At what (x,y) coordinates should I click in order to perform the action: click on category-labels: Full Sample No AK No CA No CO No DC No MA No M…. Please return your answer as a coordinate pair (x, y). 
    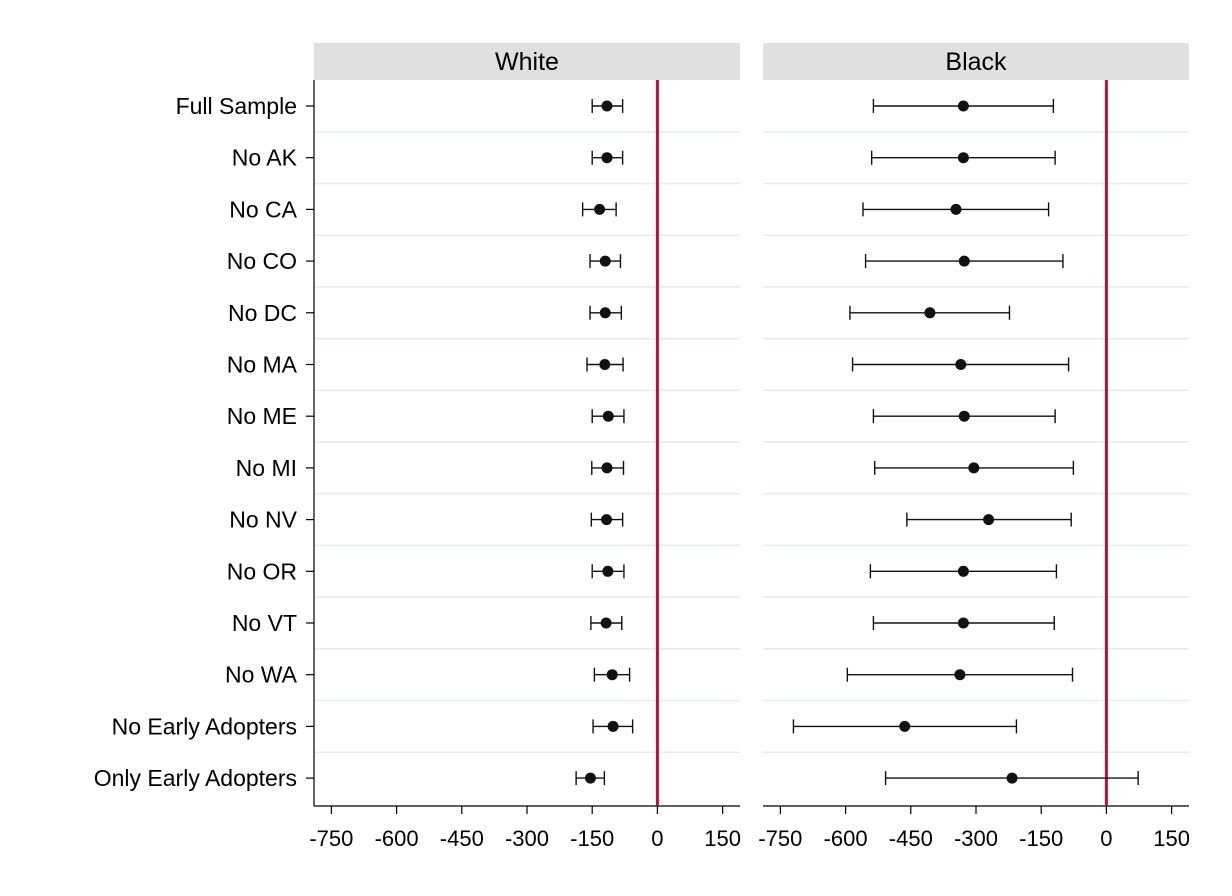
    Looking at the image, I should click on (196, 442).